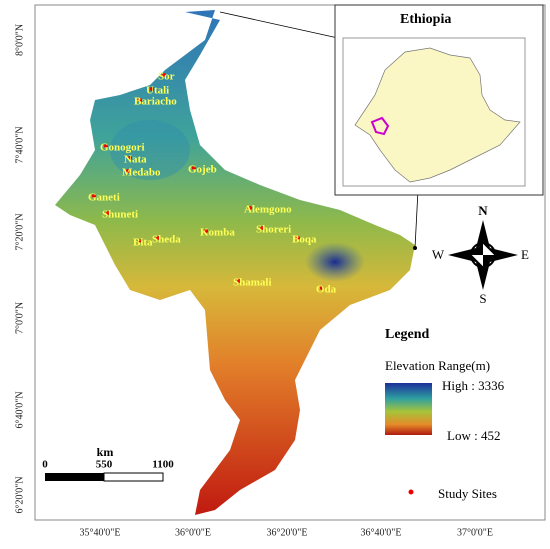  What do you see at coordinates (273, 230) in the screenshot?
I see `site-label: Shoreri` at bounding box center [273, 230].